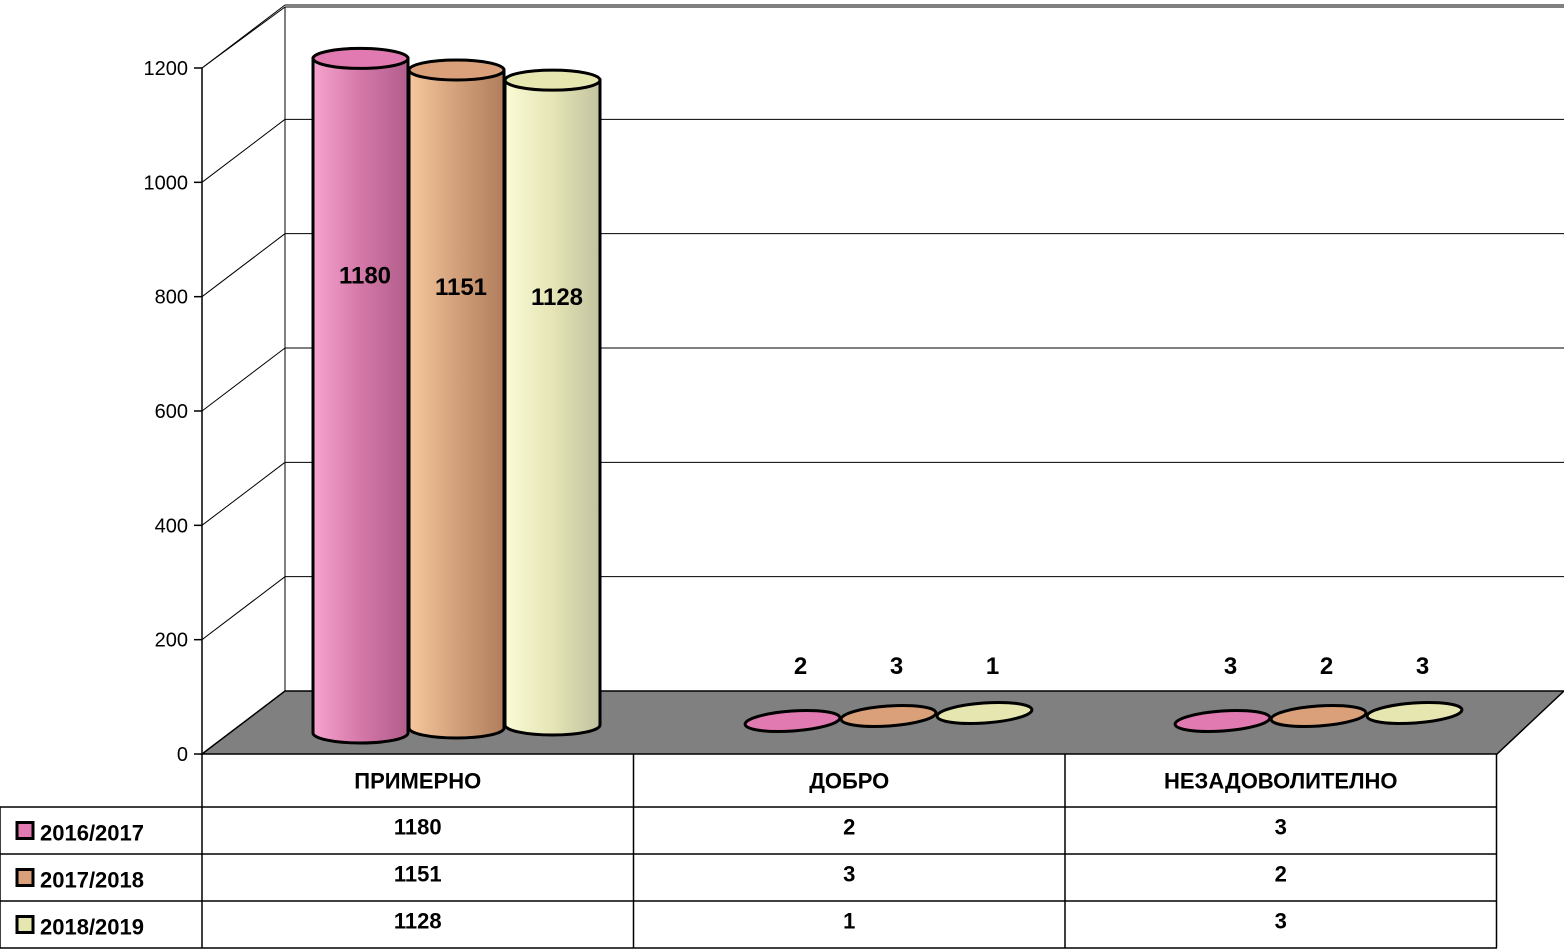 The height and width of the screenshot is (950, 1564). I want to click on table-cell: 1180, so click(418, 827).